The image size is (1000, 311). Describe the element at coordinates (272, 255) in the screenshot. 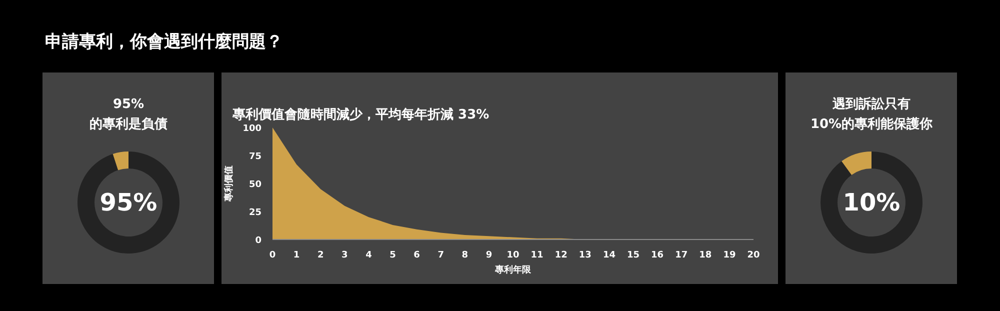

I see `x-tick-label: 0` at that location.